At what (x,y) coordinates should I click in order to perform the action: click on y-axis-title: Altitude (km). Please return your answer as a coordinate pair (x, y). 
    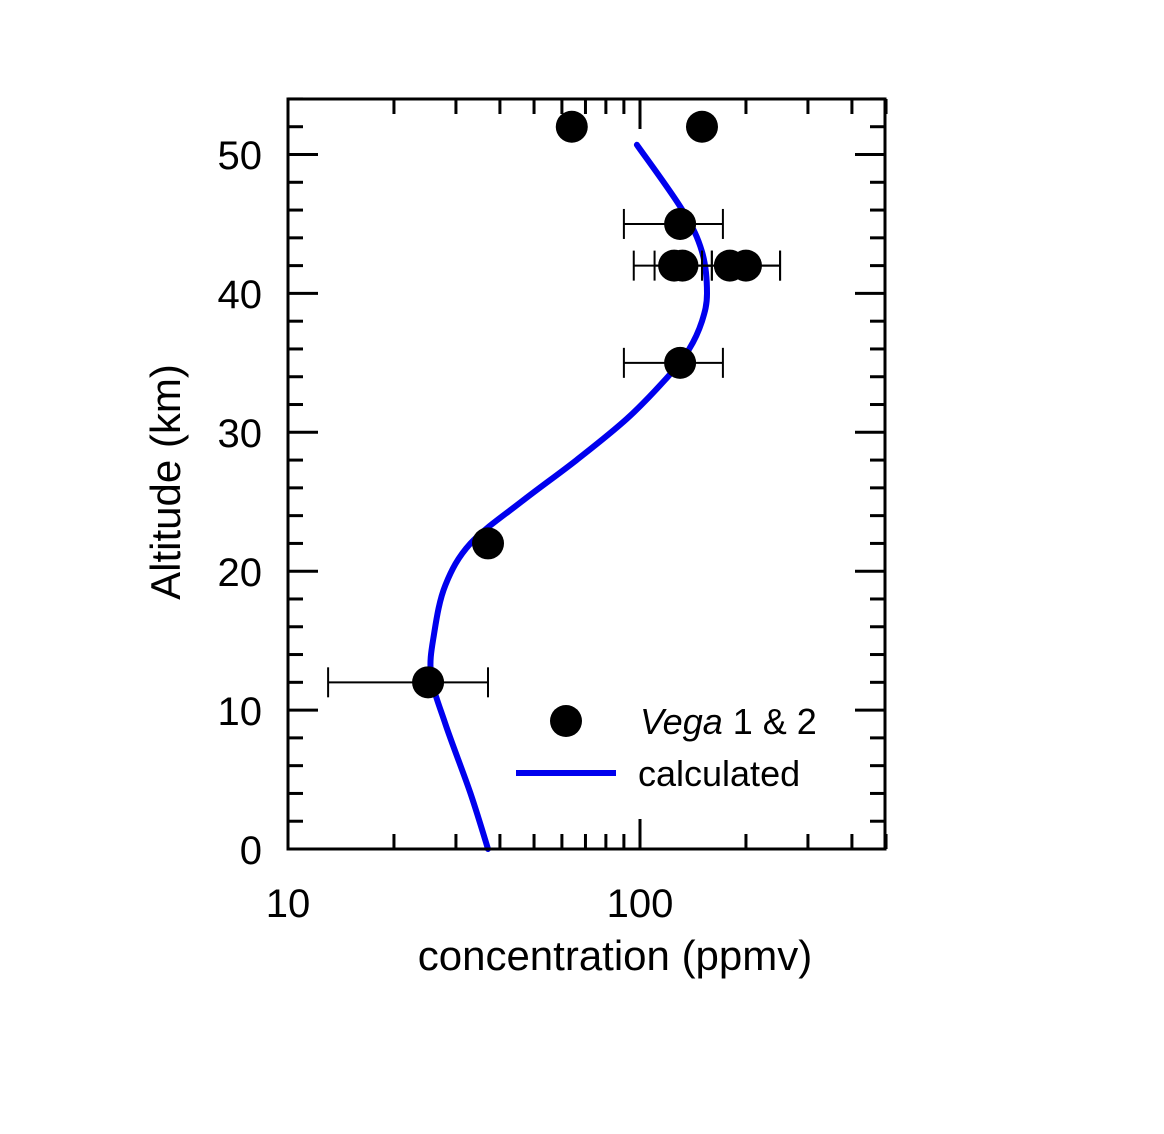
    Looking at the image, I should click on (165, 482).